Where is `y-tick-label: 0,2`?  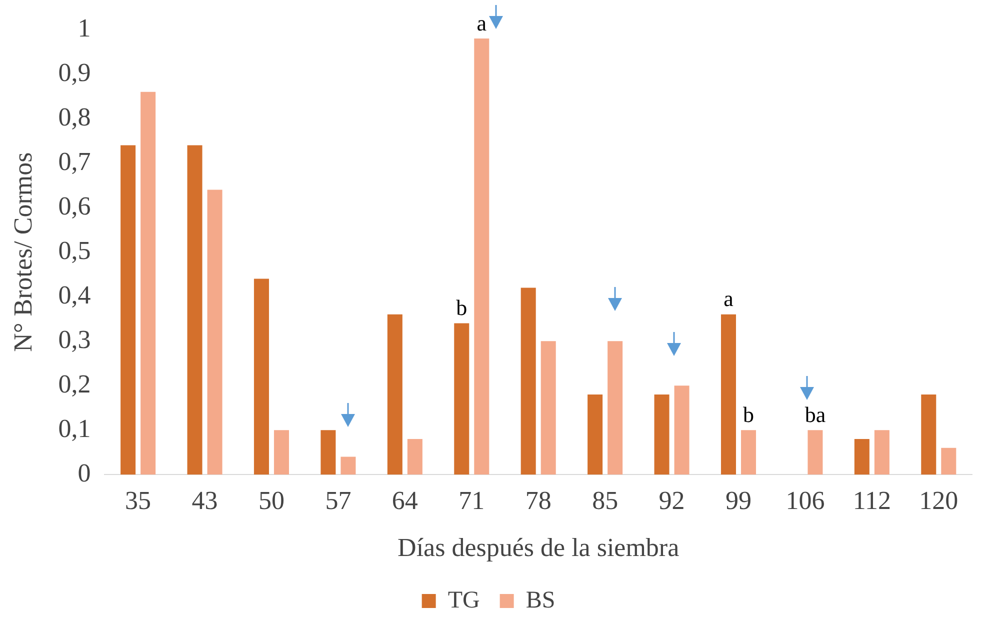 y-tick-label: 0,2 is located at coordinates (74, 383).